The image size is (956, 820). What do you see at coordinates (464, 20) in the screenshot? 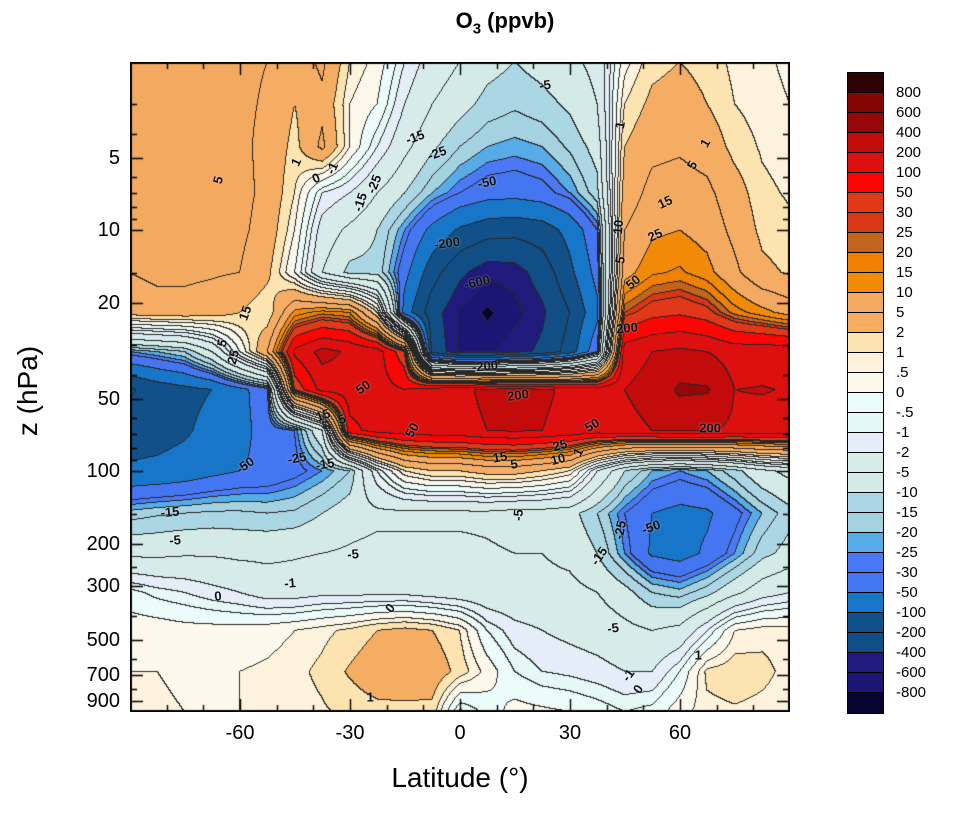
I see `chart-title-element: O` at bounding box center [464, 20].